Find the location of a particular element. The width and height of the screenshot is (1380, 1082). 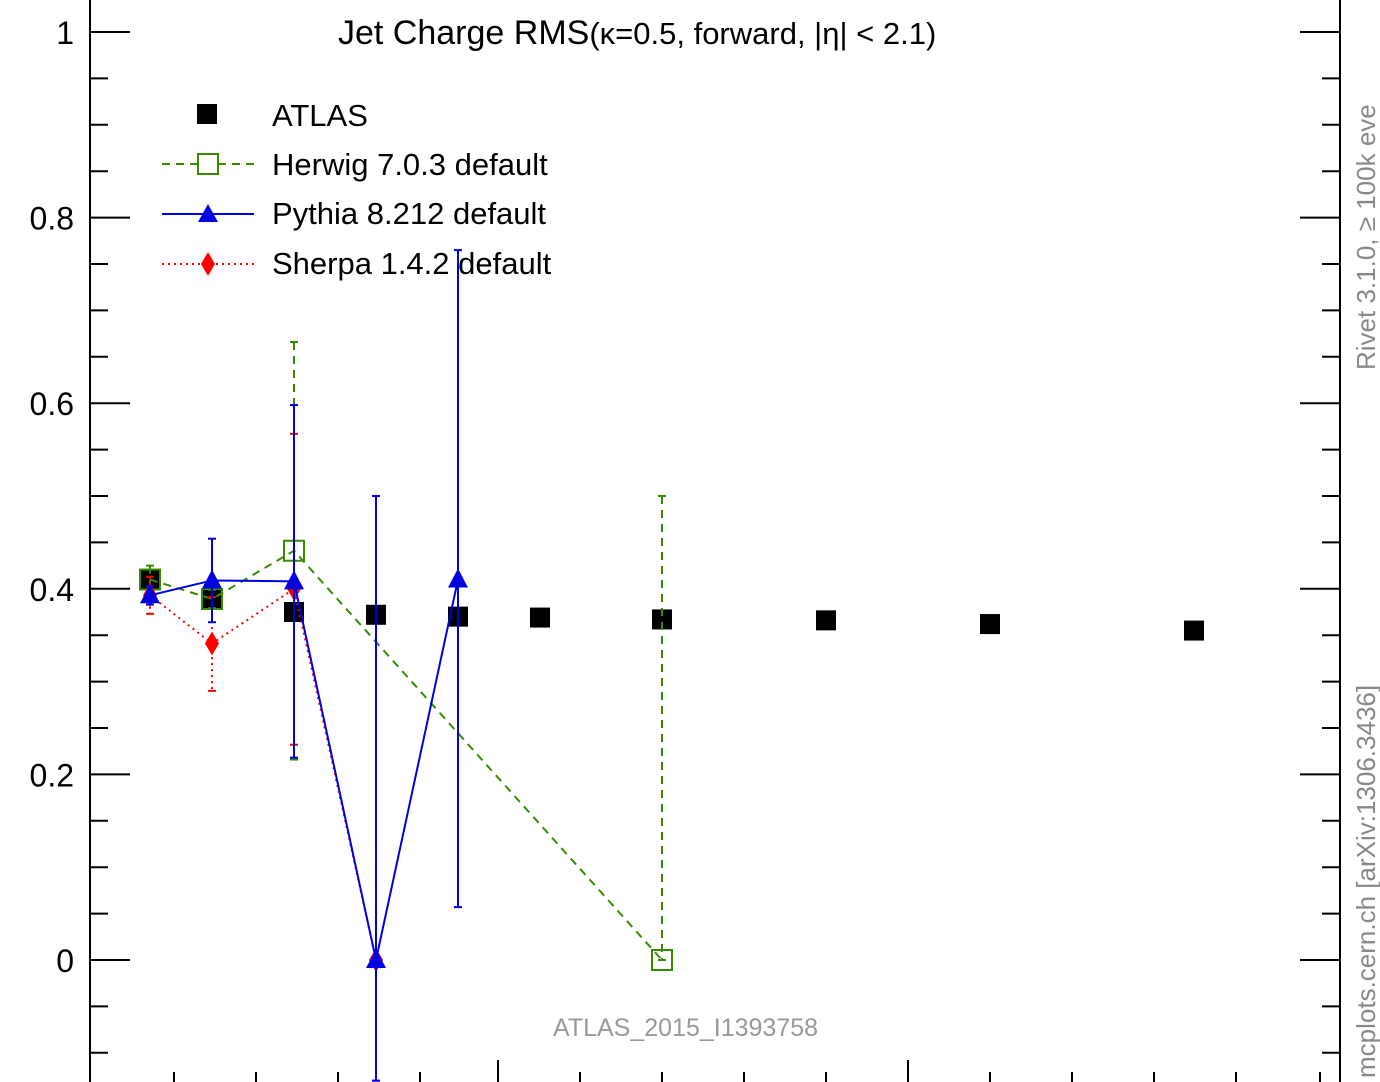

legend-label-pythia: Pythia 8.212 default is located at coordinates (409, 213).